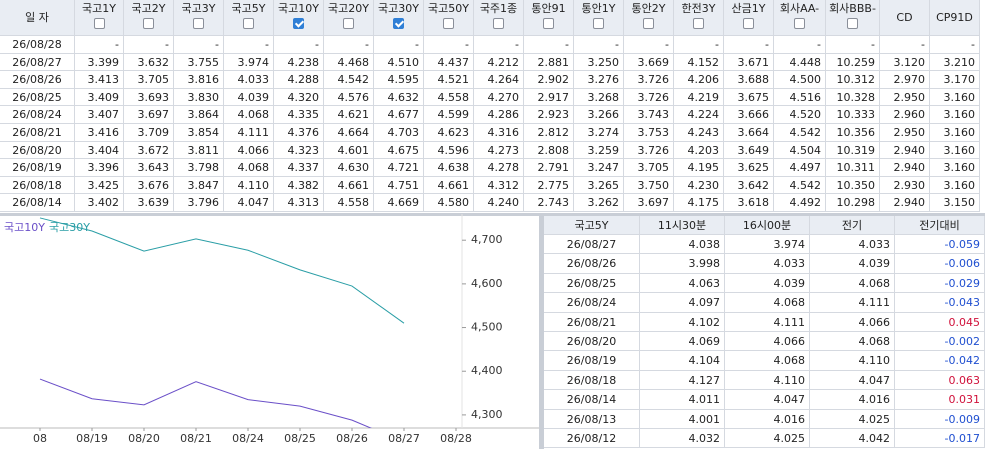  I want to click on column-header: 국고2Y, so click(149, 18).